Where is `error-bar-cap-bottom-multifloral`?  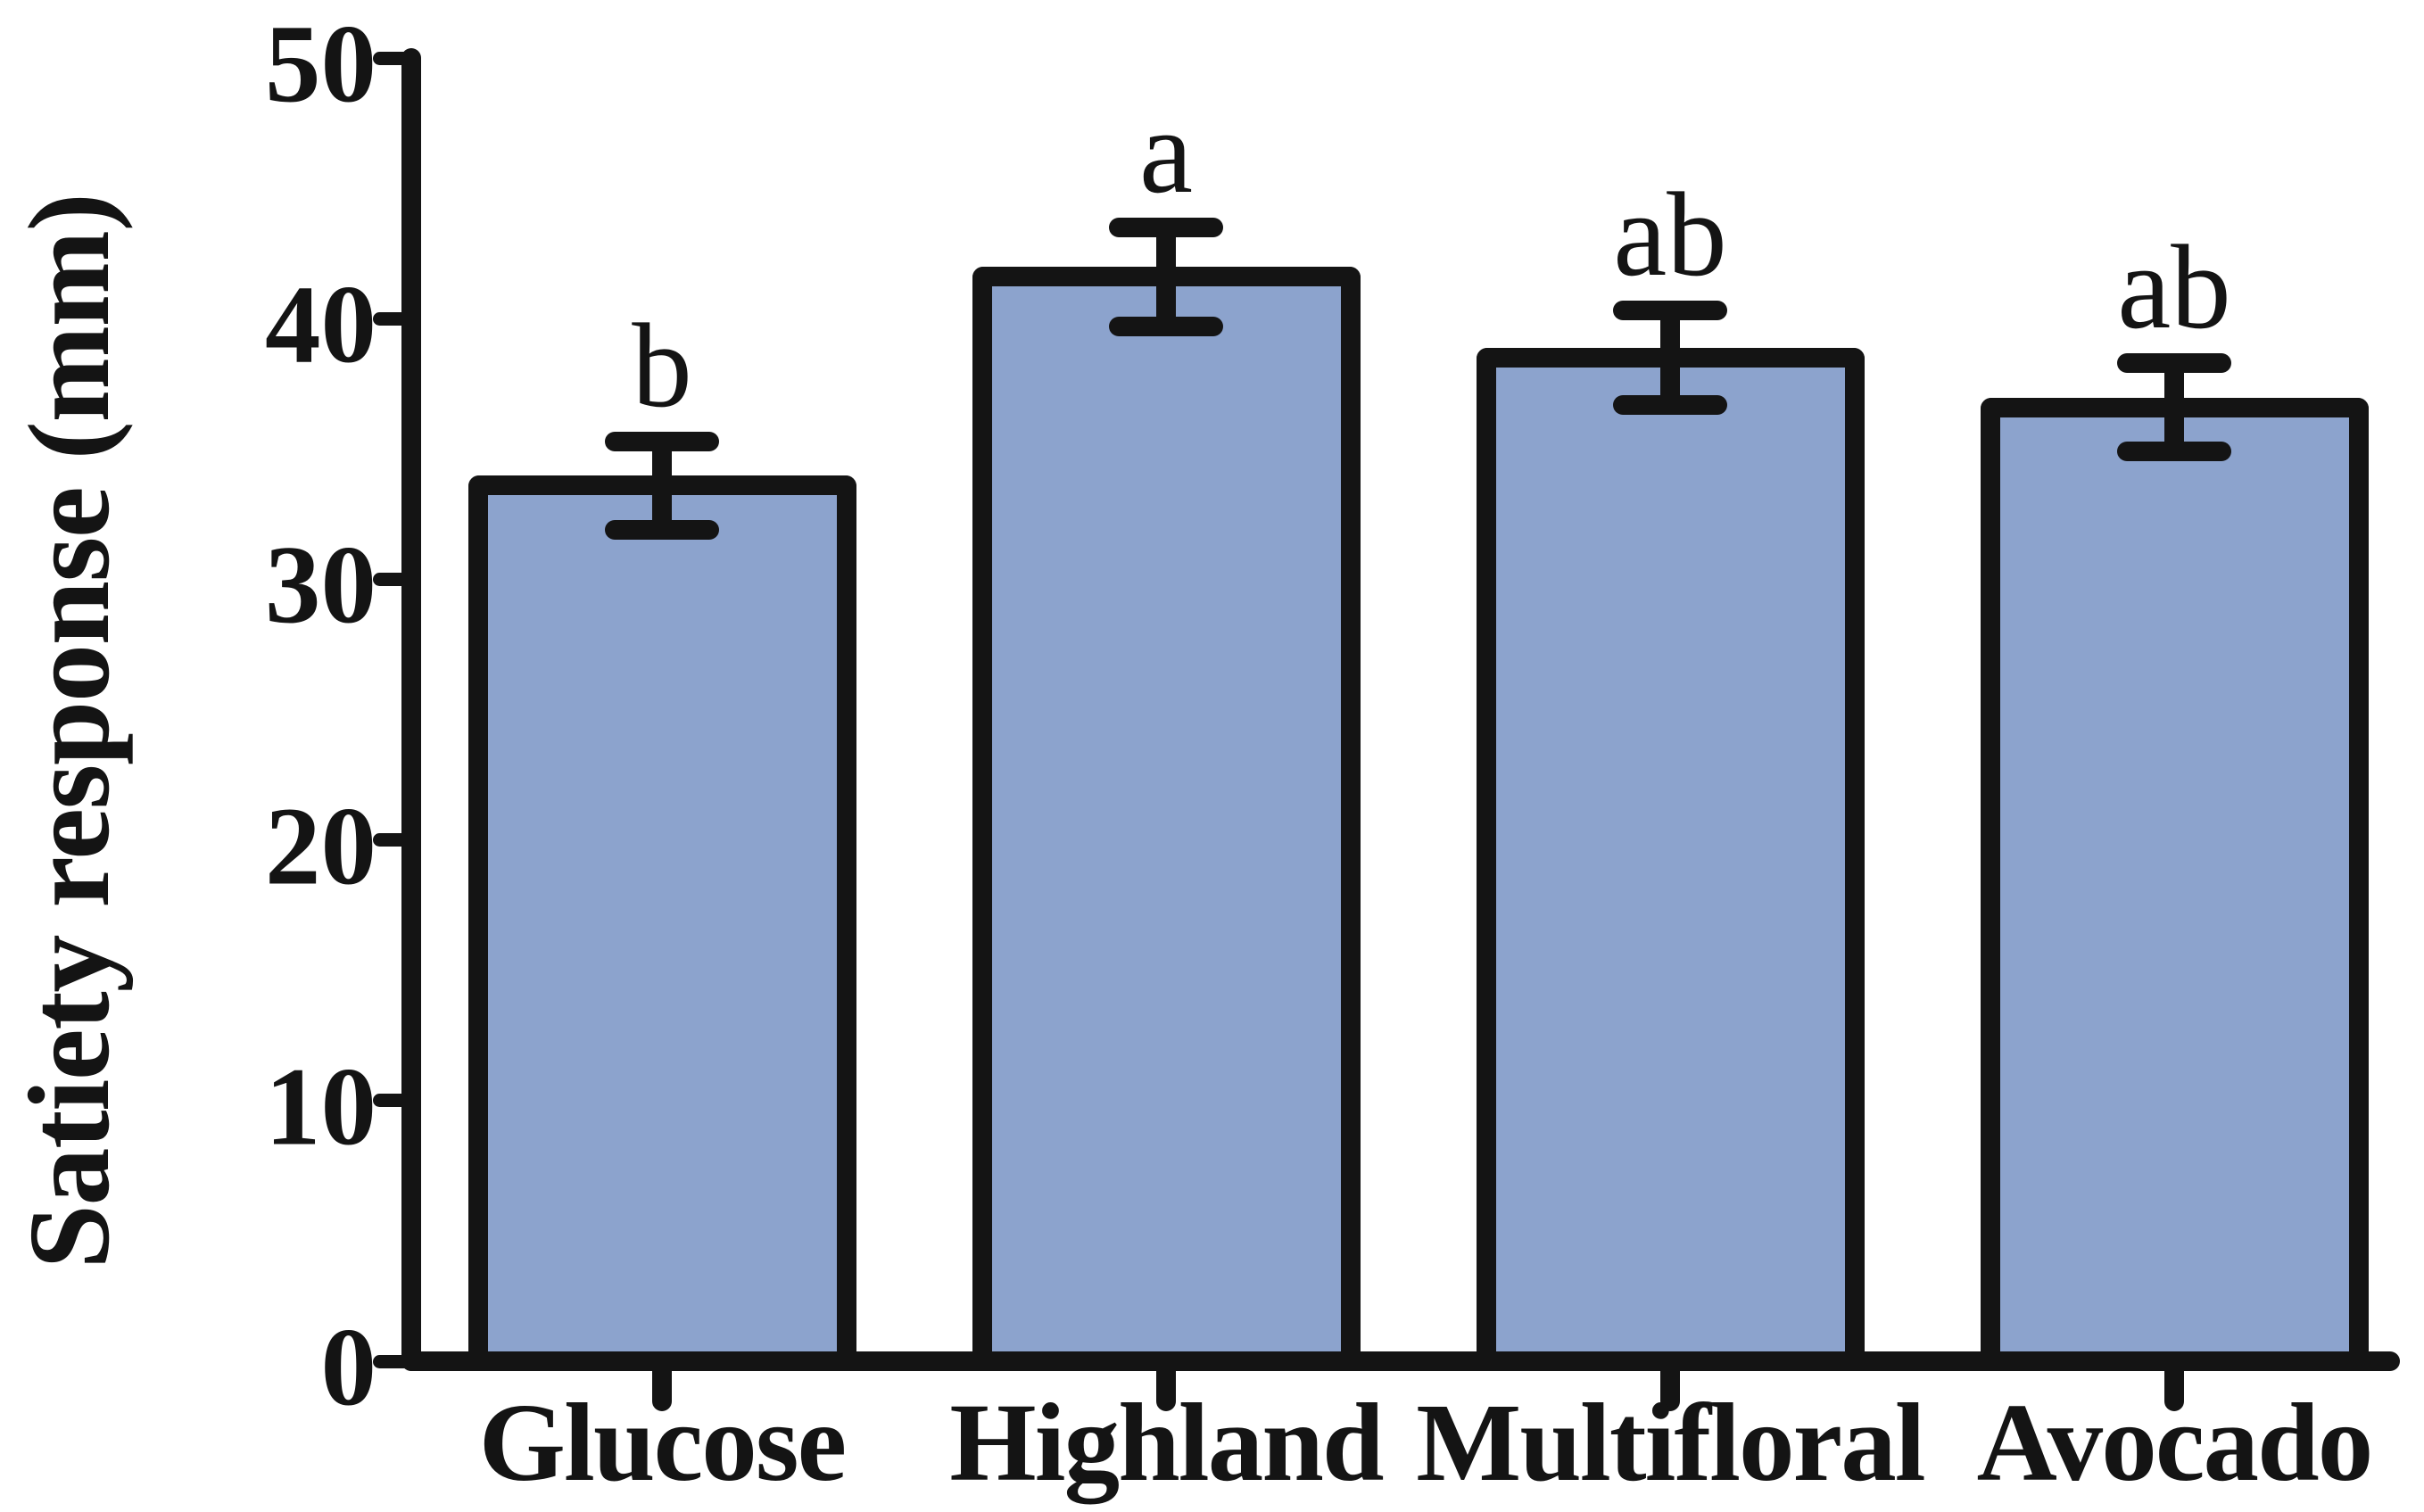 error-bar-cap-bottom-multifloral is located at coordinates (1670, 404).